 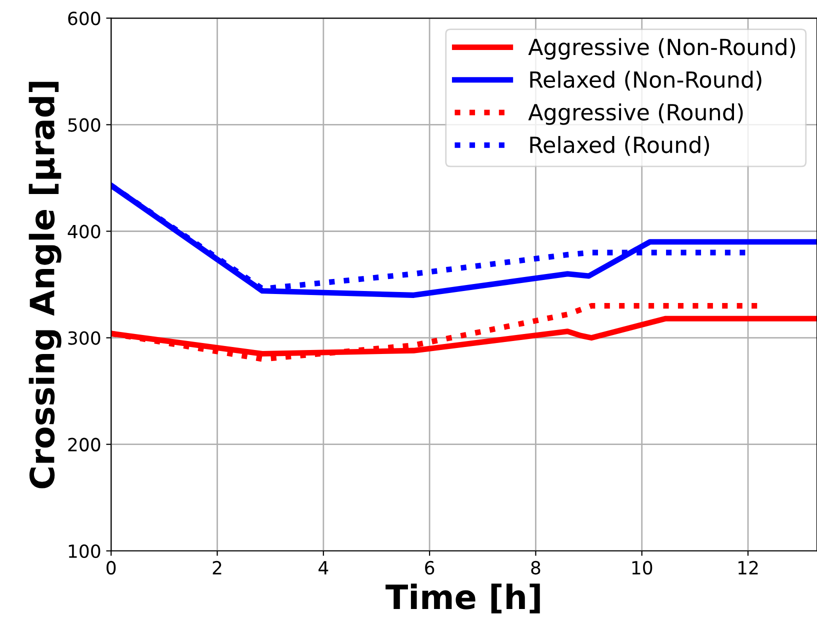 What do you see at coordinates (535, 567) in the screenshot?
I see `x-tick-label: 8` at bounding box center [535, 567].